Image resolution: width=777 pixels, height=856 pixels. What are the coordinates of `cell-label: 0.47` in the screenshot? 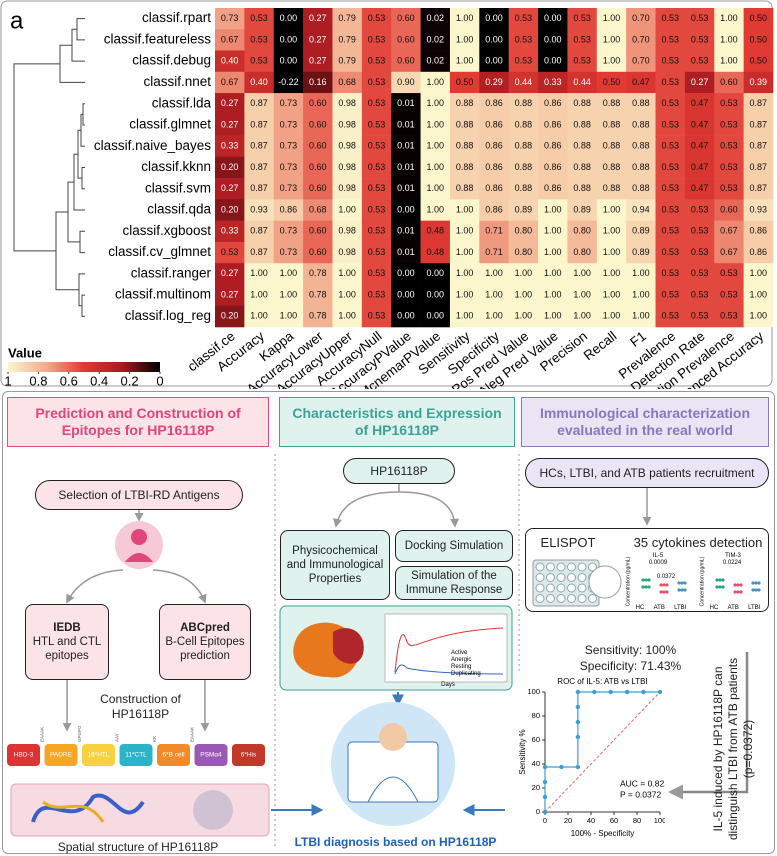 It's located at (700, 124).